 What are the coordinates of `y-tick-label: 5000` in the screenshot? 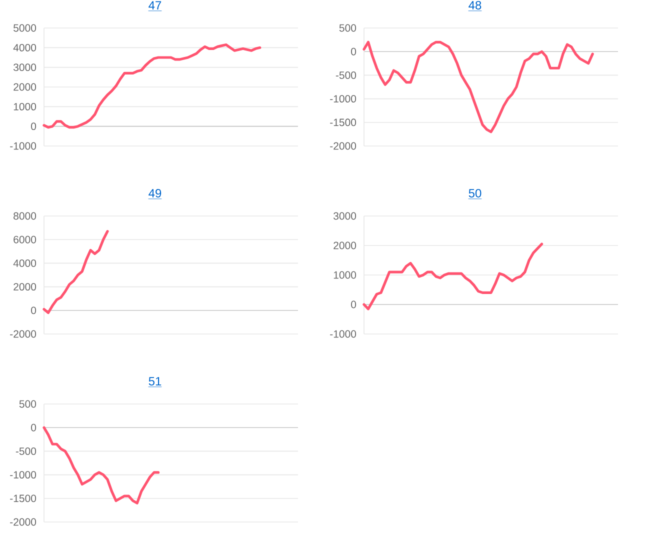 It's located at (25, 28).